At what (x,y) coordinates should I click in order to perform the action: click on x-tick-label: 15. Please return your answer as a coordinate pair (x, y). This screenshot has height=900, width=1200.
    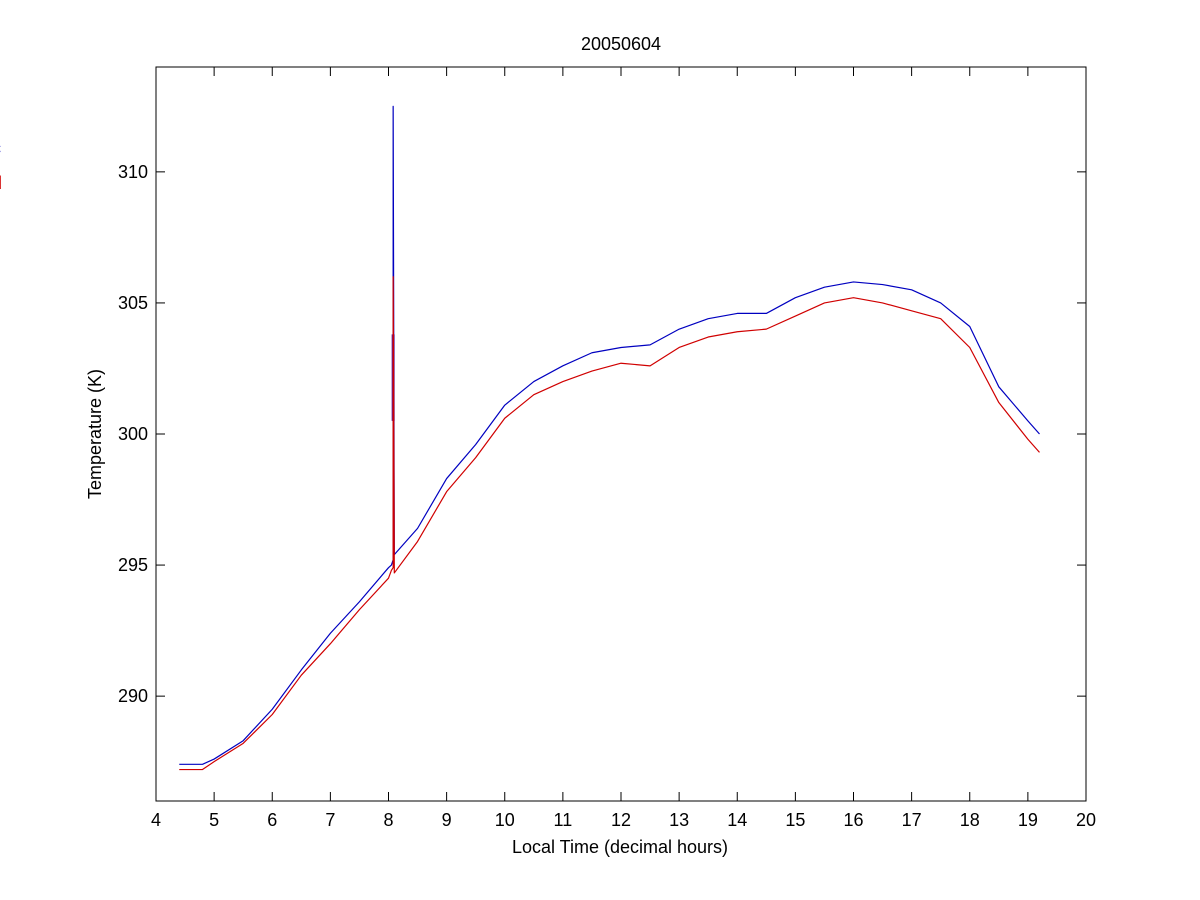
    Looking at the image, I should click on (795, 820).